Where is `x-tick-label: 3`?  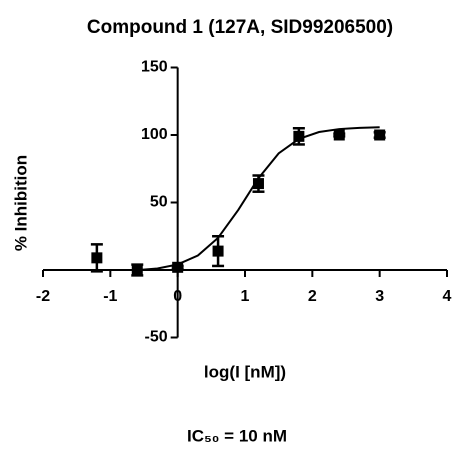
x-tick-label: 3 is located at coordinates (379, 296).